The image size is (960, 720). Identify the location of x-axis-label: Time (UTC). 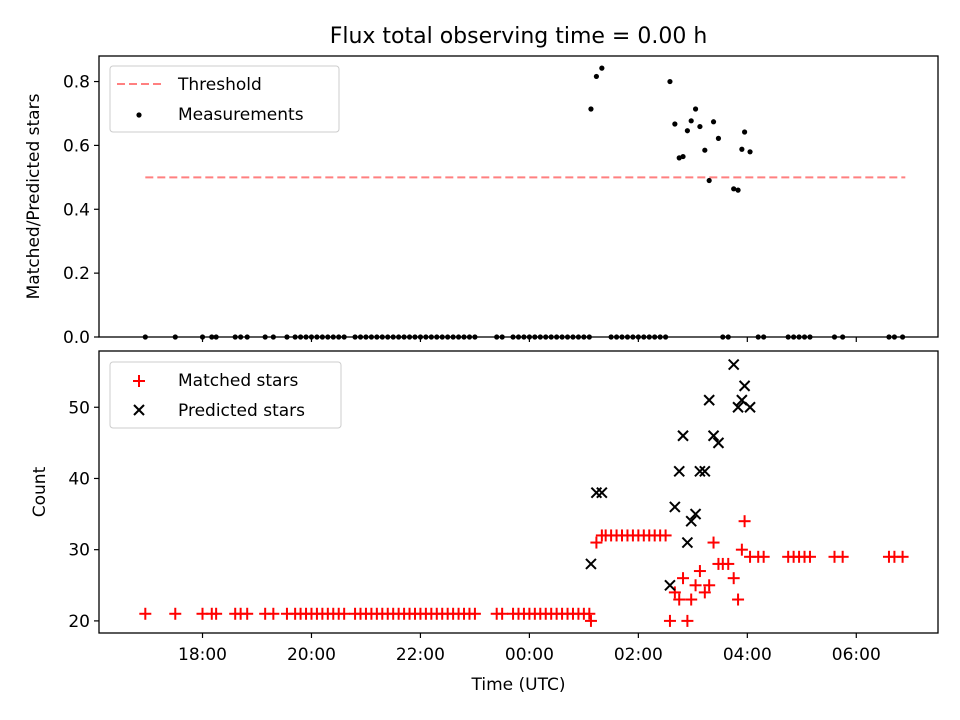
(518, 685).